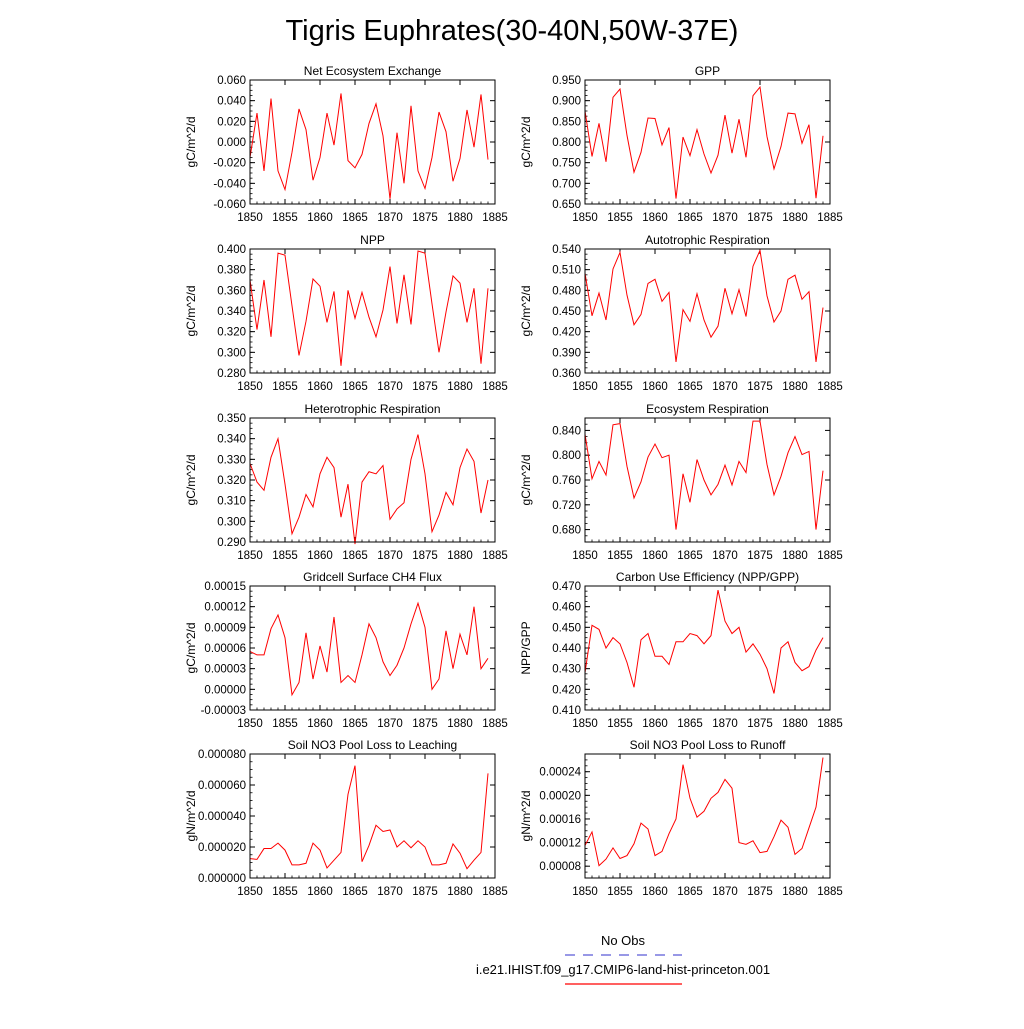  I want to click on y-tick-label: 0.430, so click(566, 670).